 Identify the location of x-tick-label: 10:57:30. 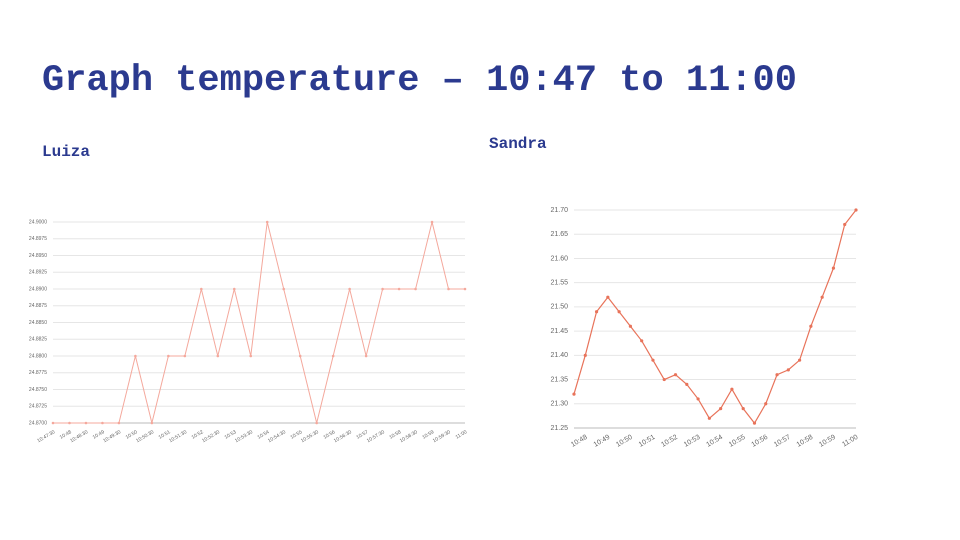
(376, 436).